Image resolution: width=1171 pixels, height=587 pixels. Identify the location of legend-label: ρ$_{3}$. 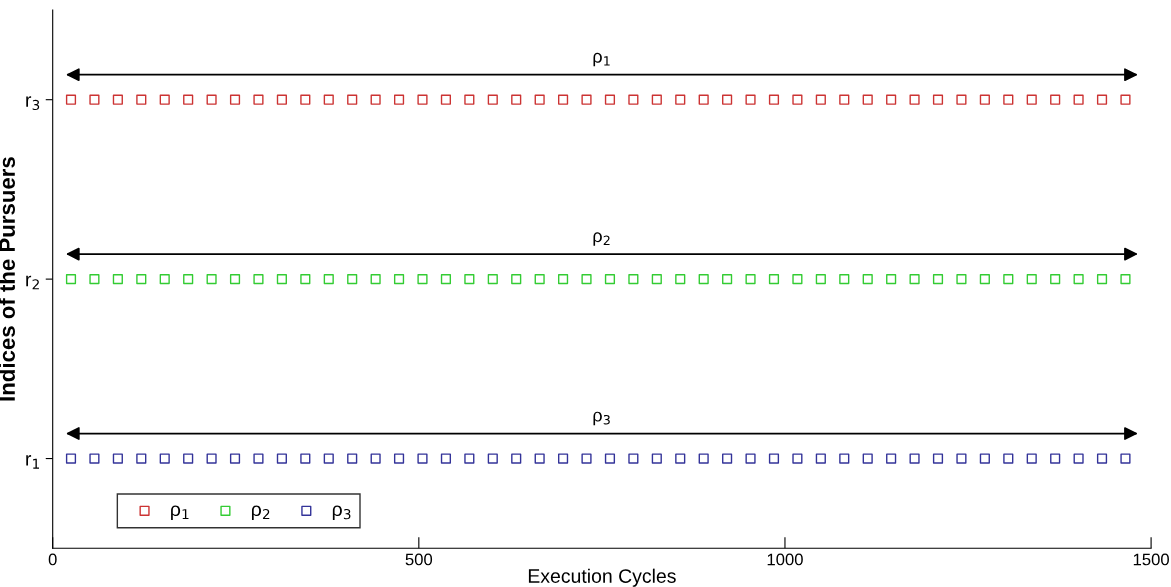
(341, 512).